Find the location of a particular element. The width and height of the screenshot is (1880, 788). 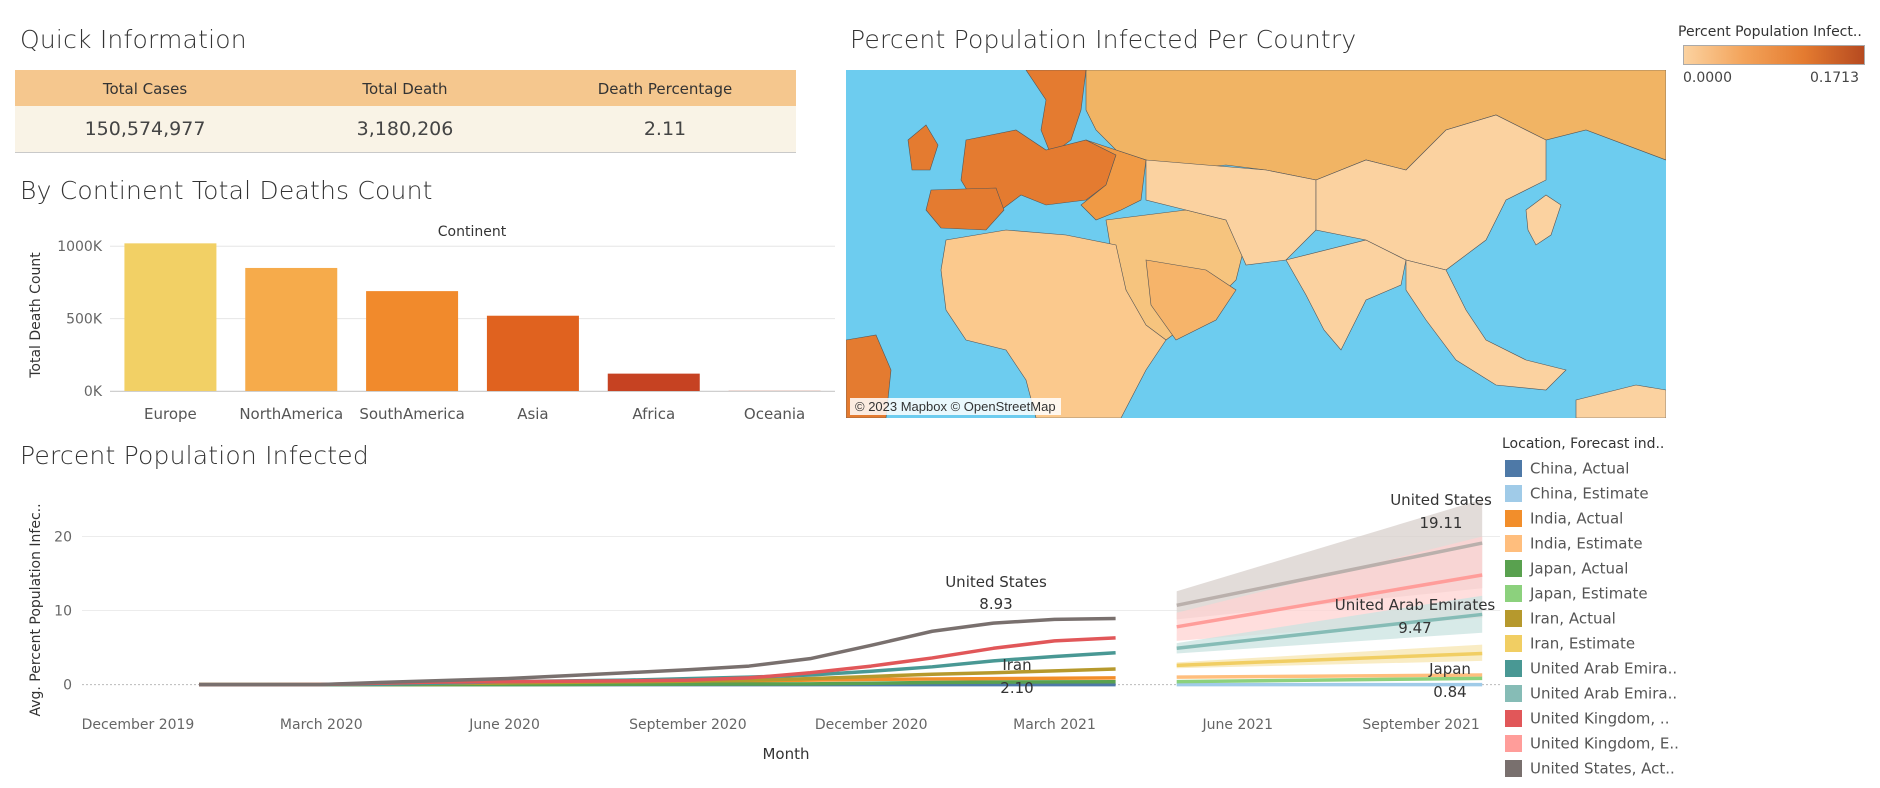

annotation-japan-value: 0.84 is located at coordinates (1449, 692).